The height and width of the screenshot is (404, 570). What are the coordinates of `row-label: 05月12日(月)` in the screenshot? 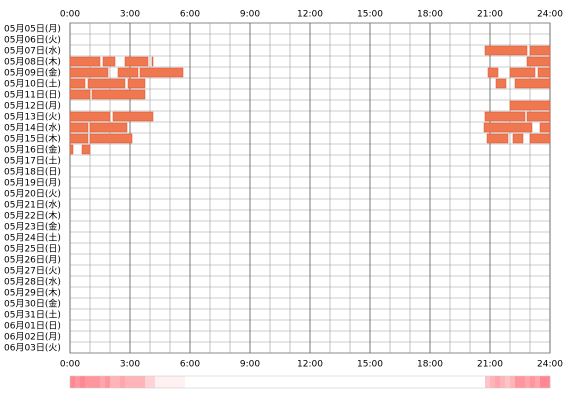 It's located at (32, 106).